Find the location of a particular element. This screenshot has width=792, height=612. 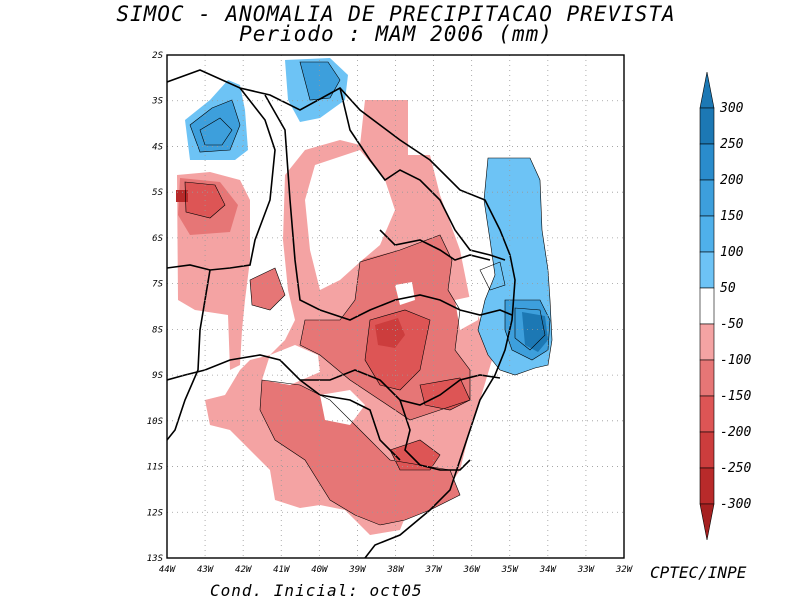

lat-tick-label: 2S is located at coordinates (157, 56).